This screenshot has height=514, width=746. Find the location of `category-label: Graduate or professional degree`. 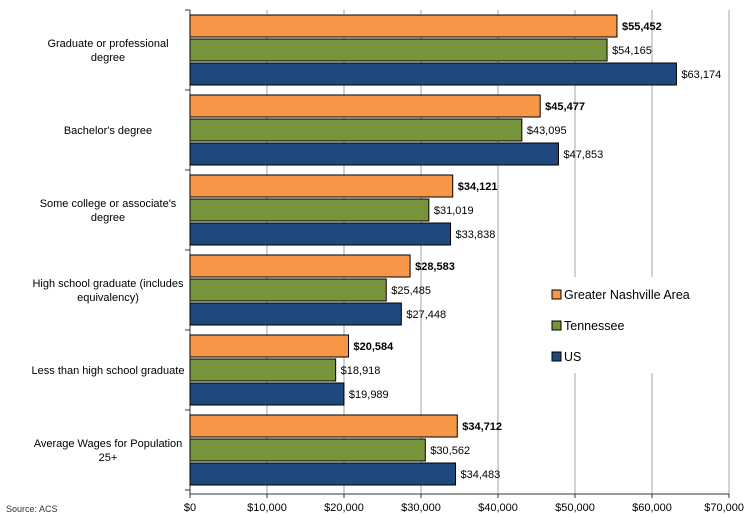

category-label: Graduate or professional degree is located at coordinates (107, 51).